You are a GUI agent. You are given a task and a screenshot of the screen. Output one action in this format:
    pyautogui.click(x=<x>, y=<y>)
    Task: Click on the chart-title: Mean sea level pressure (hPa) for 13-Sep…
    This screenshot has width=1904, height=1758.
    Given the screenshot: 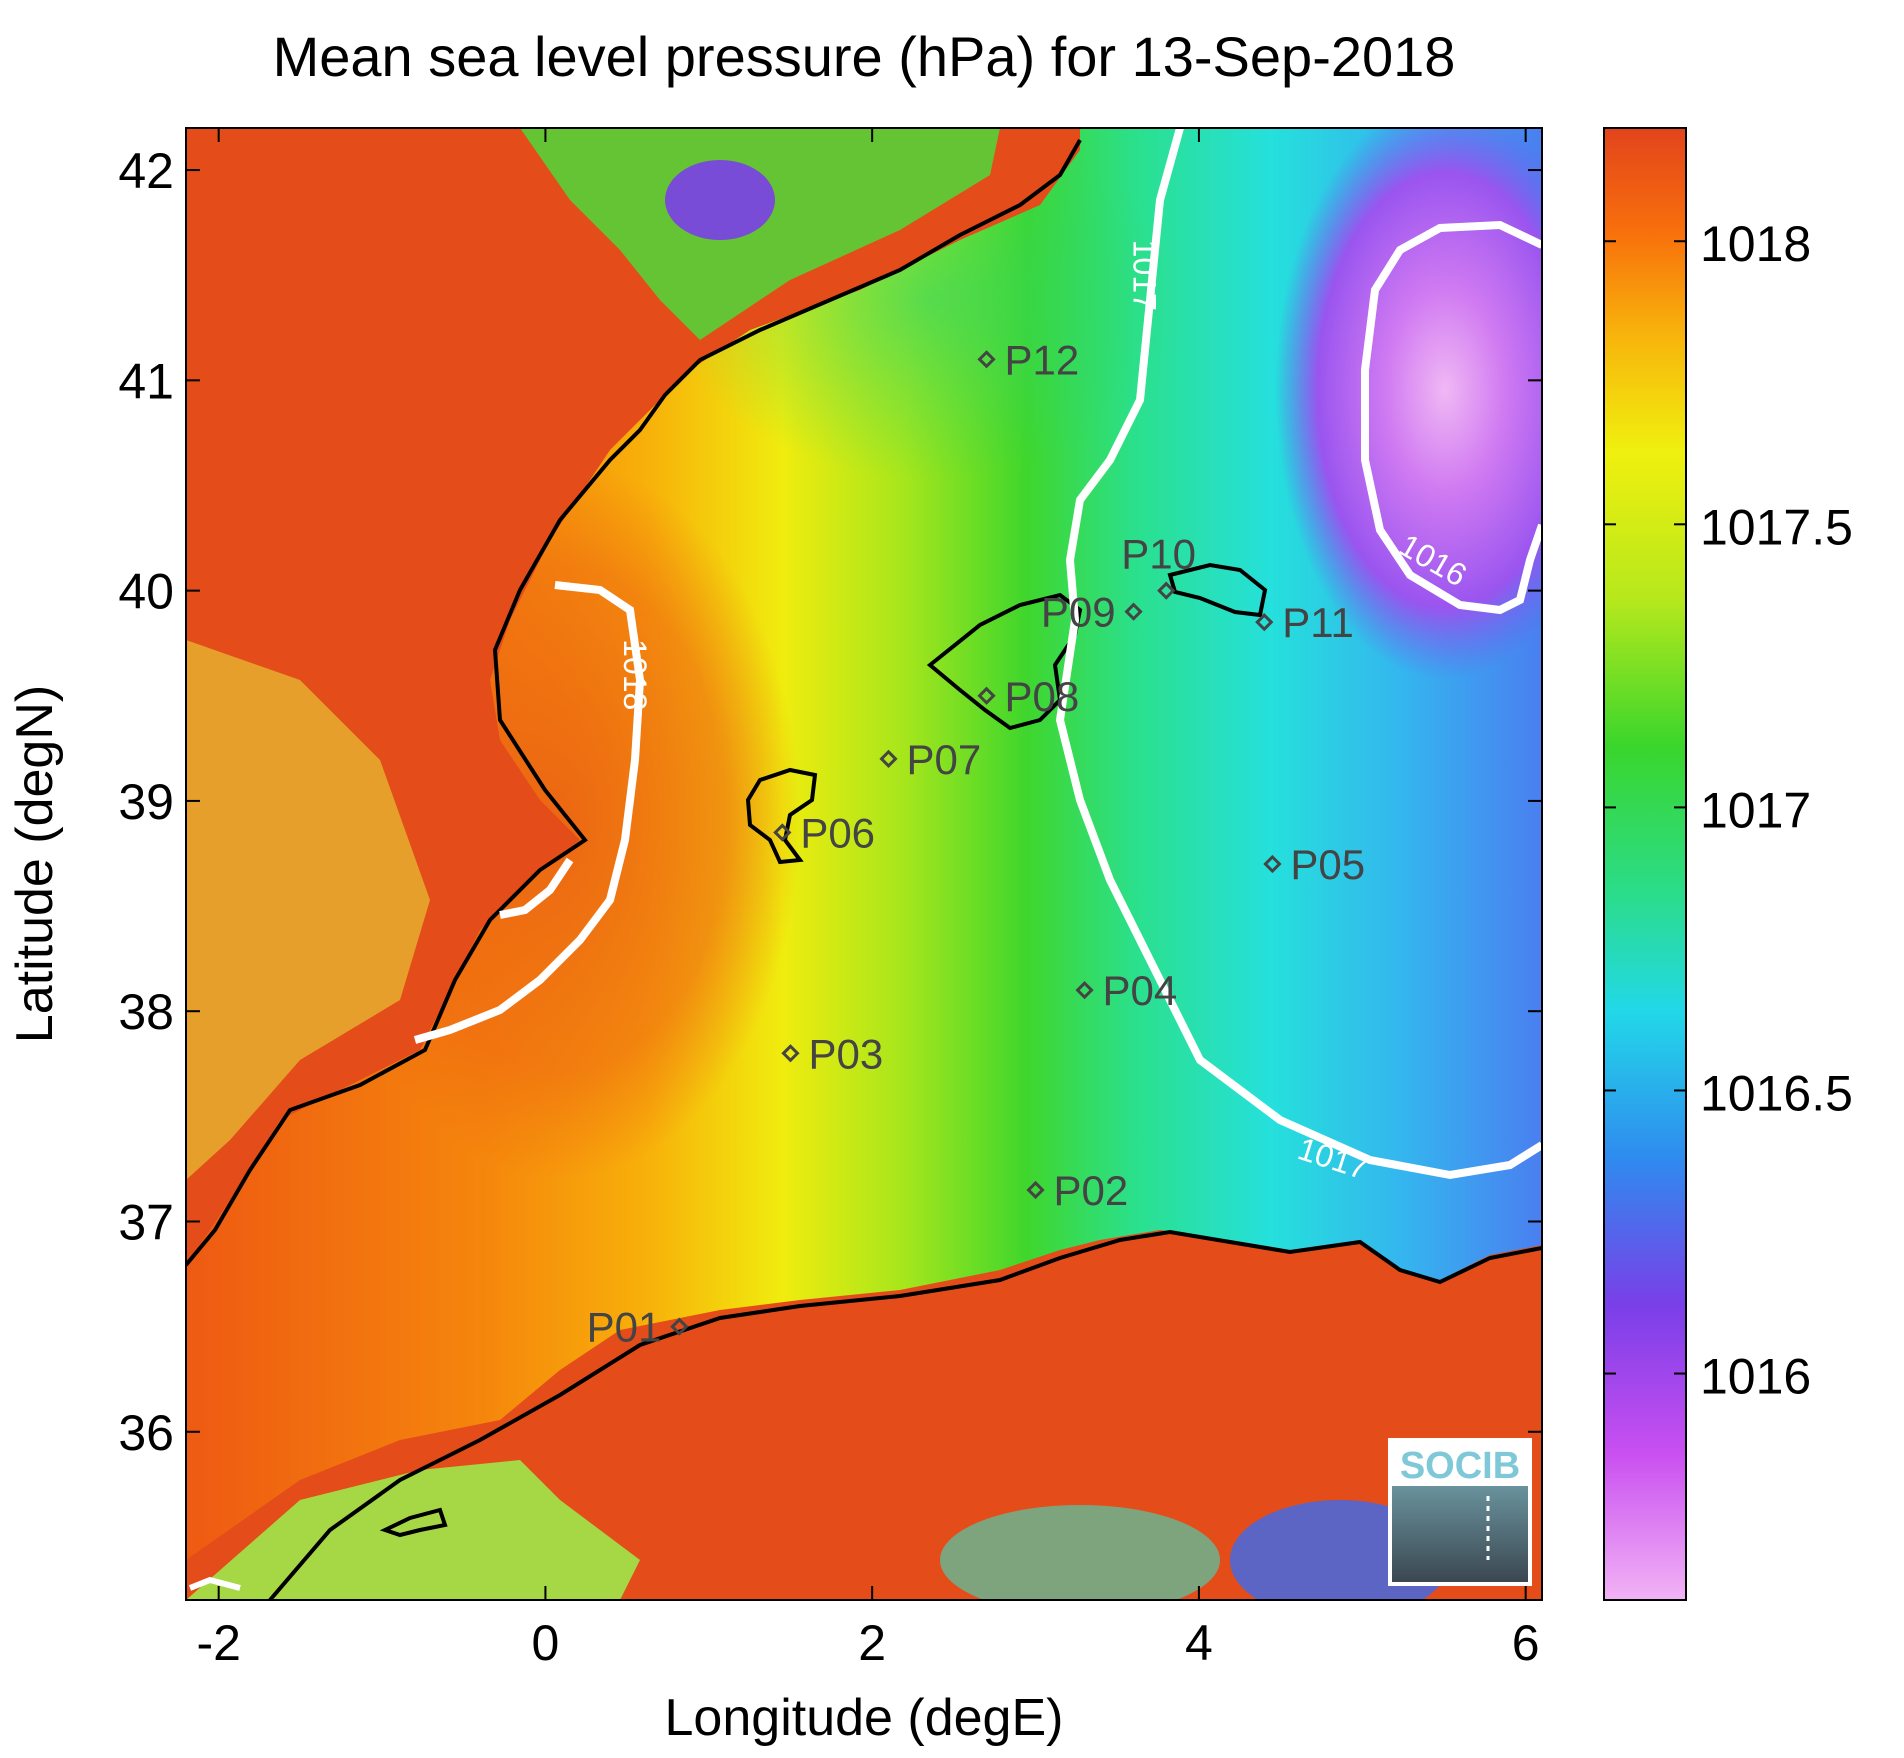 What is the action you would take?
    pyautogui.click(x=864, y=56)
    